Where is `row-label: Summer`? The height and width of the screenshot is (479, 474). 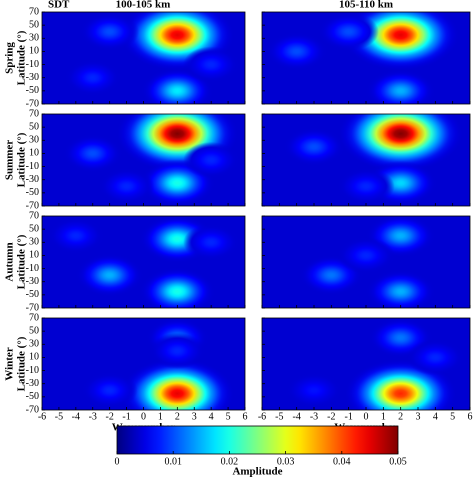 row-label: Summer is located at coordinates (10, 160).